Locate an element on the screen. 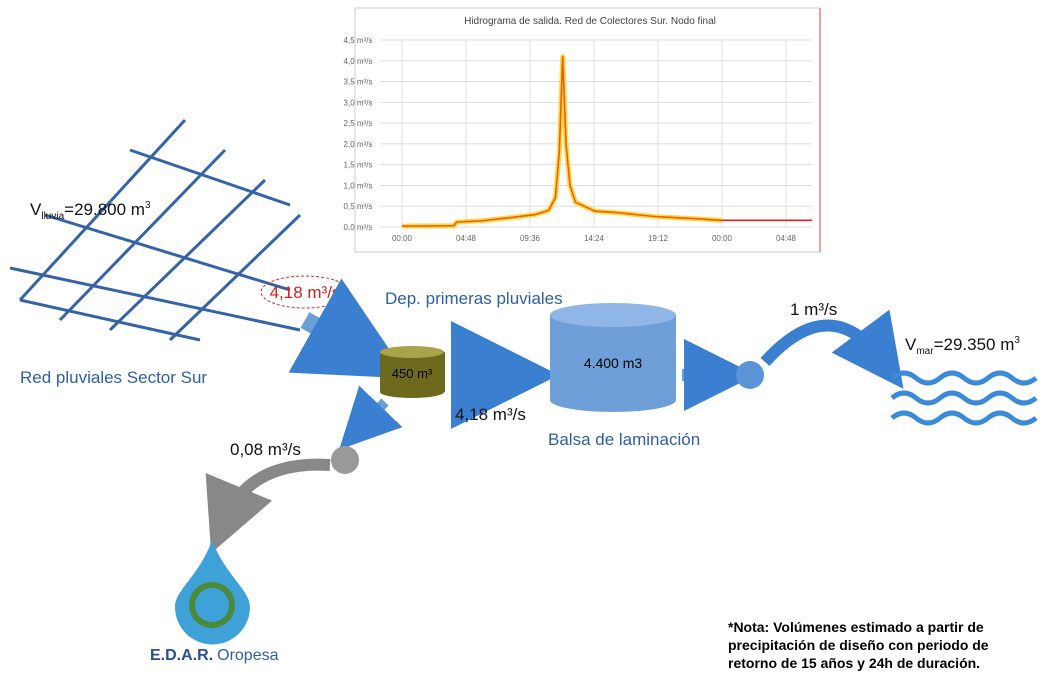  line is located at coordinates (562, 141).